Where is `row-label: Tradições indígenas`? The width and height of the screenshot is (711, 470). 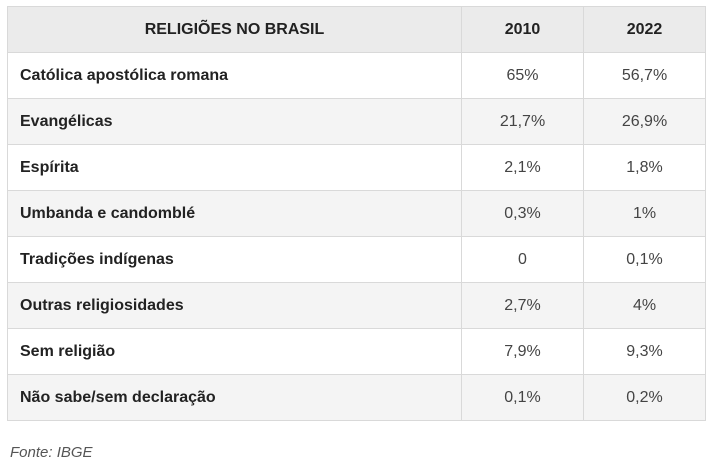
row-label: Tradições indígenas is located at coordinates (234, 259).